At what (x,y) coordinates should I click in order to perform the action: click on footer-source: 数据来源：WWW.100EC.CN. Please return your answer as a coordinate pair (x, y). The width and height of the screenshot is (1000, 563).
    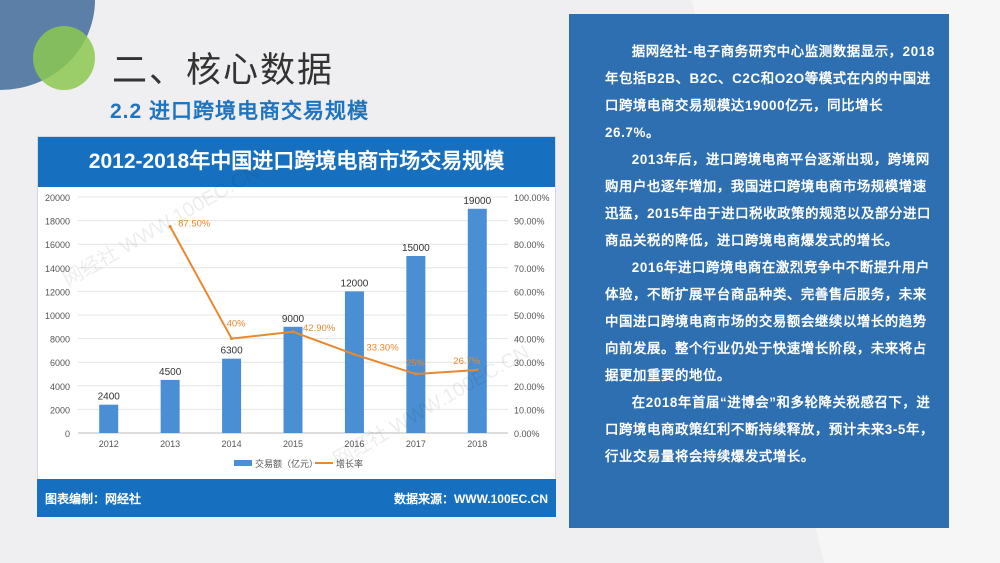
    Looking at the image, I should click on (470, 498).